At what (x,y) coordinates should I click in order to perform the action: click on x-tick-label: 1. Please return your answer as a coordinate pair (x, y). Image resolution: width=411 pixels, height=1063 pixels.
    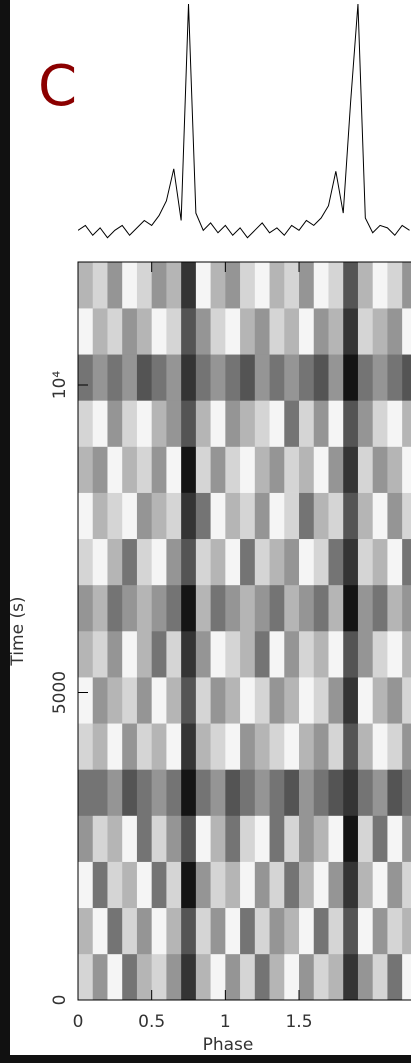
    Looking at the image, I should click on (225, 1022).